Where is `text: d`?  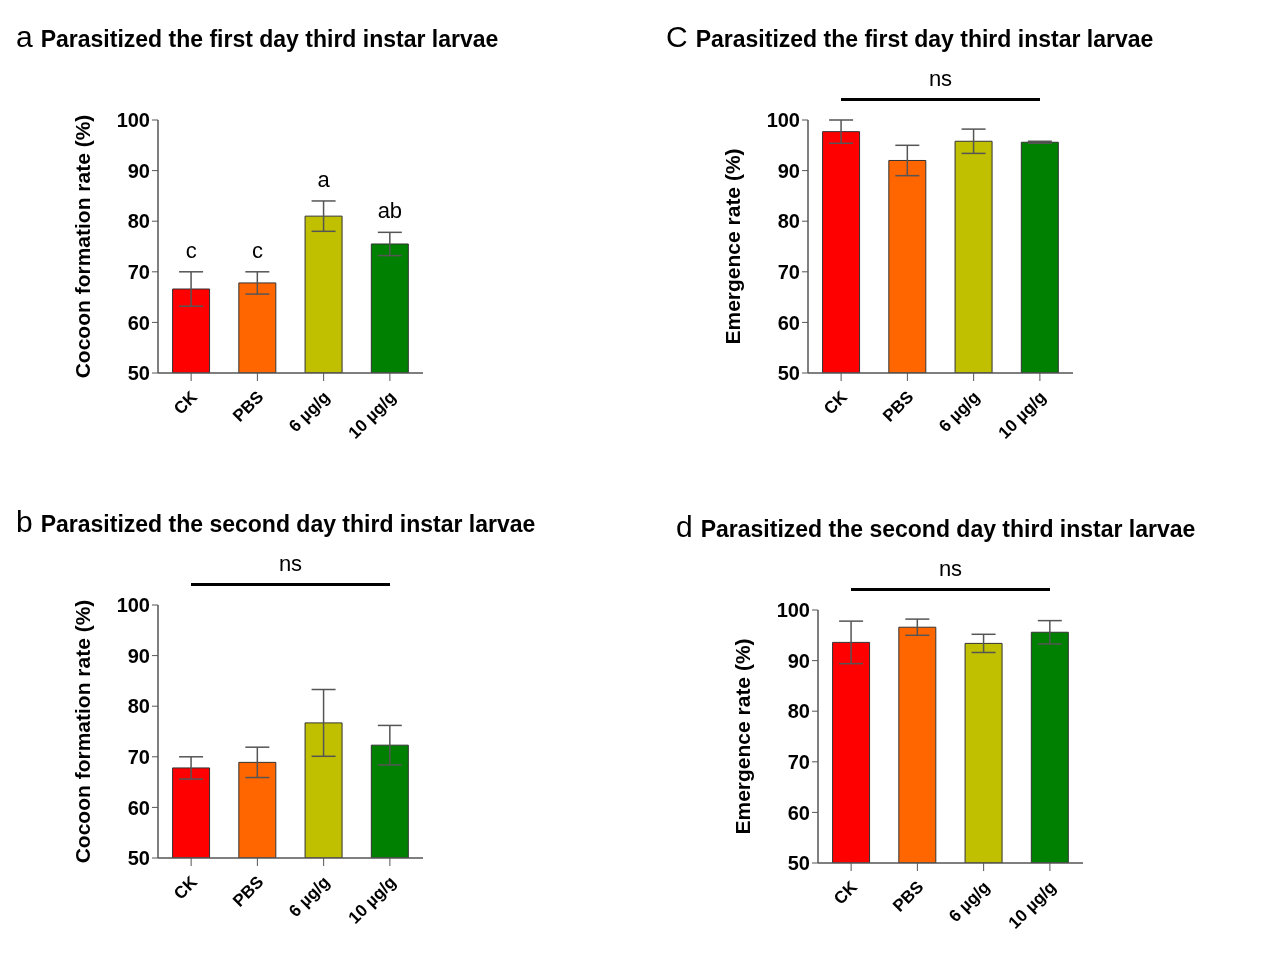
text: d is located at coordinates (684, 527).